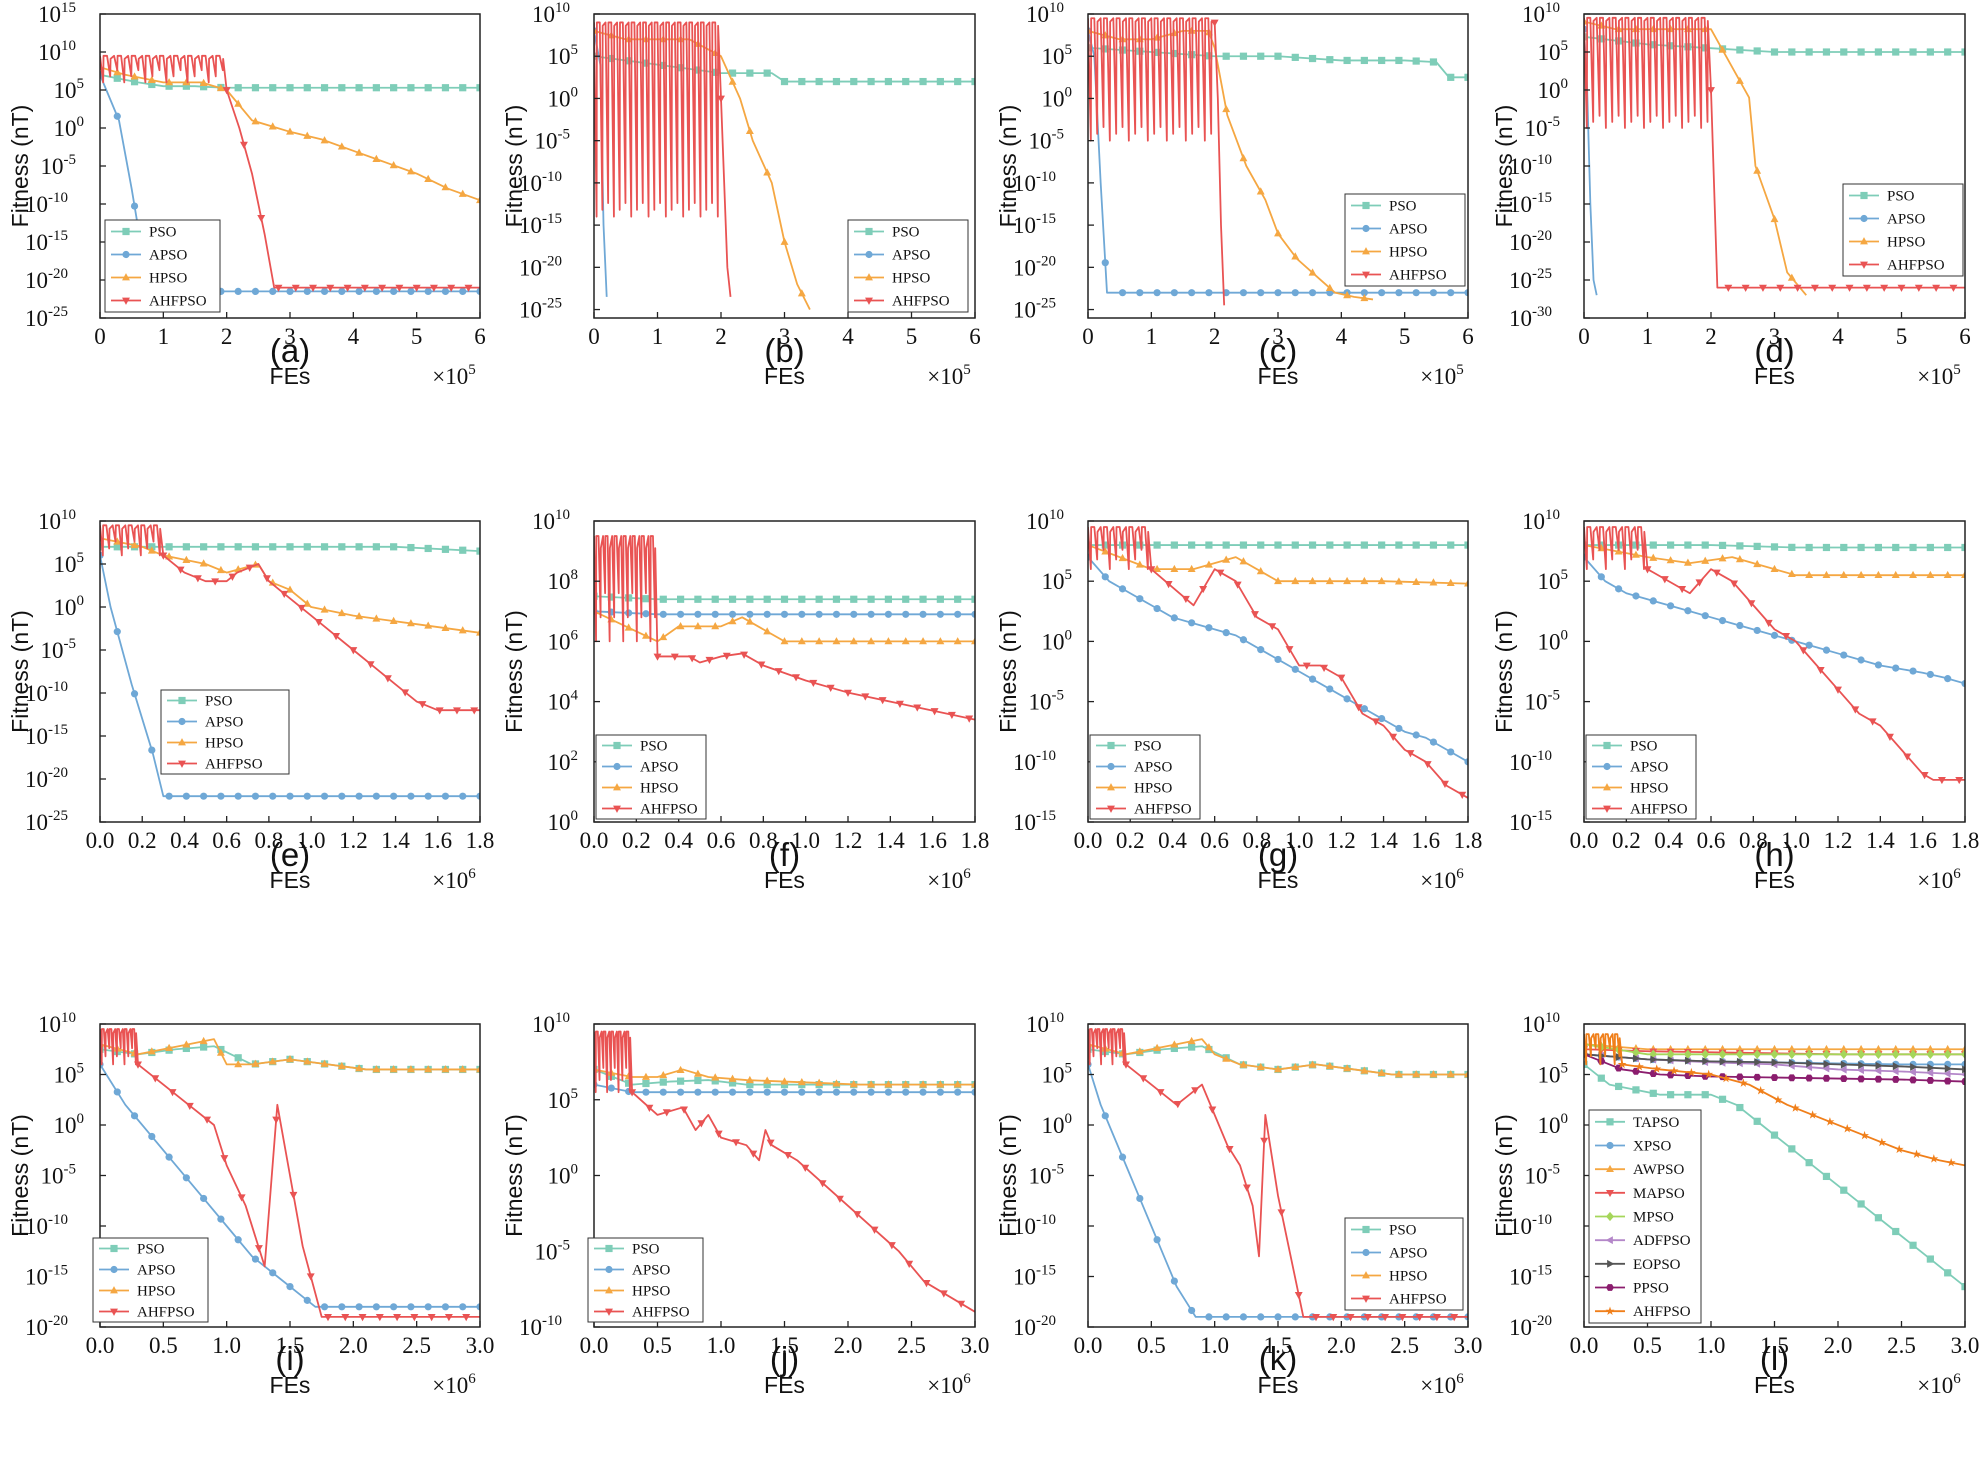 This screenshot has width=1984, height=1465. What do you see at coordinates (1530, 279) in the screenshot?
I see `y-tick-label: 10-25` at bounding box center [1530, 279].